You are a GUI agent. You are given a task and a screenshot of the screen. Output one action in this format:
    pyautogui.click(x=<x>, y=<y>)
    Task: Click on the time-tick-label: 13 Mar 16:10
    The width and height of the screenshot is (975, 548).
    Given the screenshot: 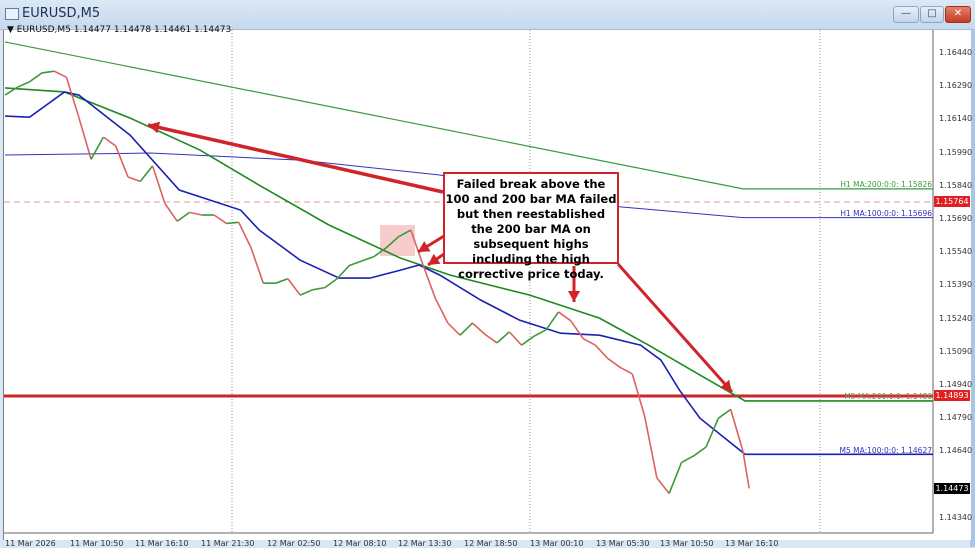 What is the action you would take?
    pyautogui.click(x=752, y=543)
    